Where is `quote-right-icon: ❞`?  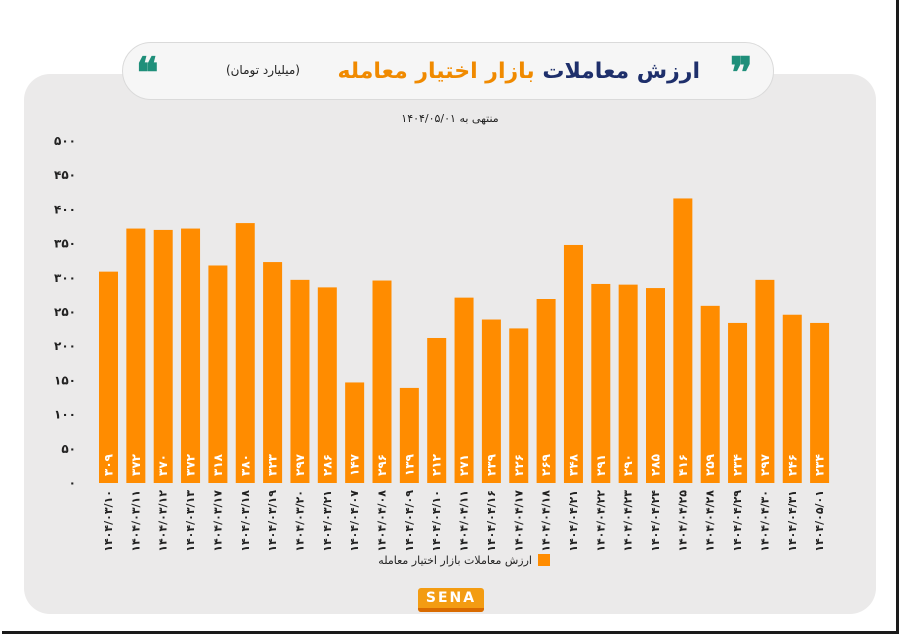 quote-right-icon: ❞ is located at coordinates (741, 72).